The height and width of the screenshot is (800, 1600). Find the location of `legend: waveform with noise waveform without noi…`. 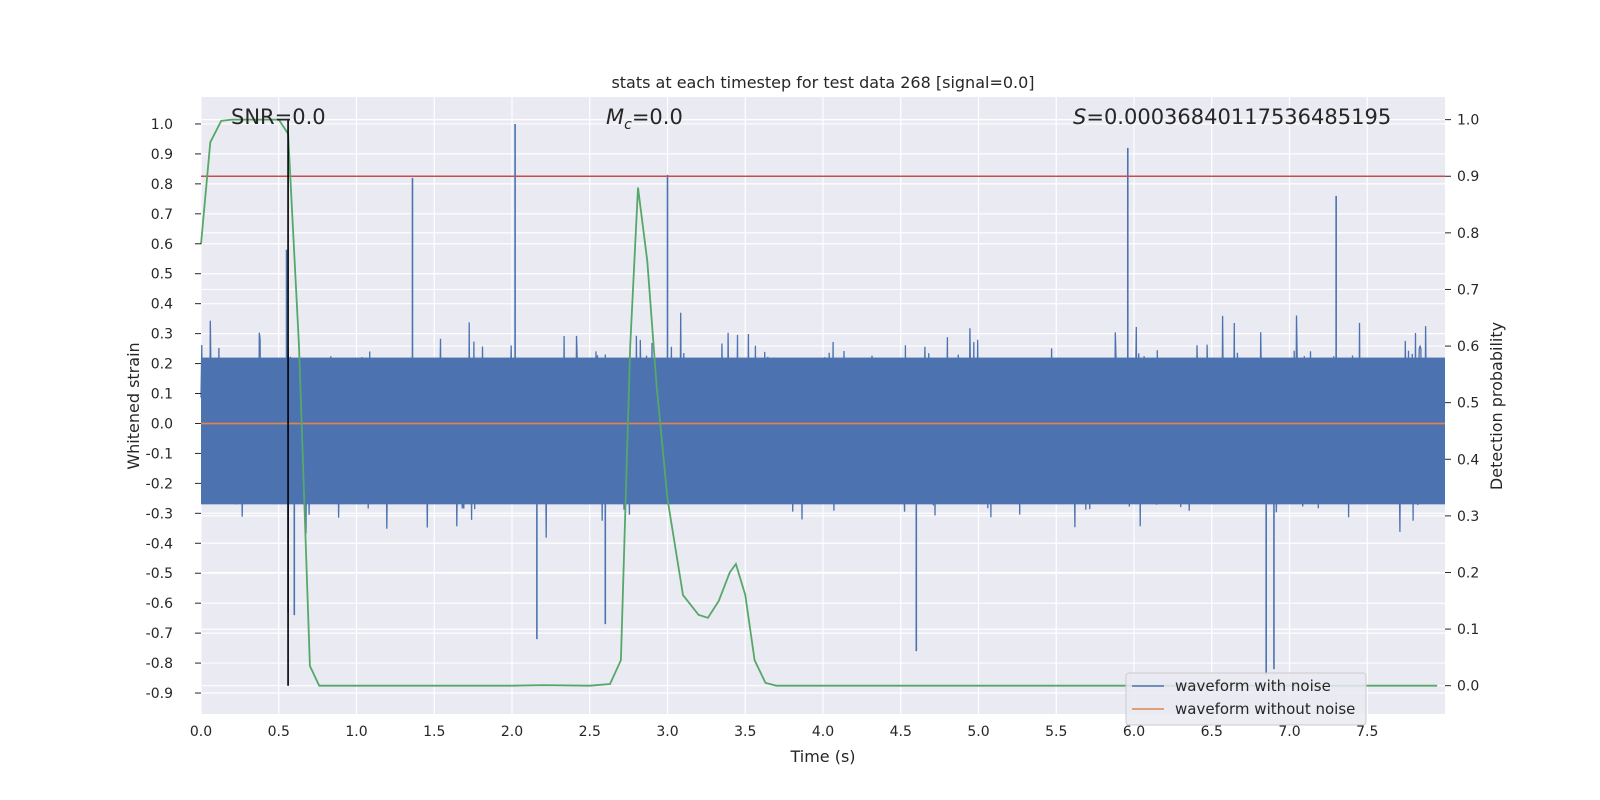

legend: waveform with noise waveform without noi… is located at coordinates (1246, 699).